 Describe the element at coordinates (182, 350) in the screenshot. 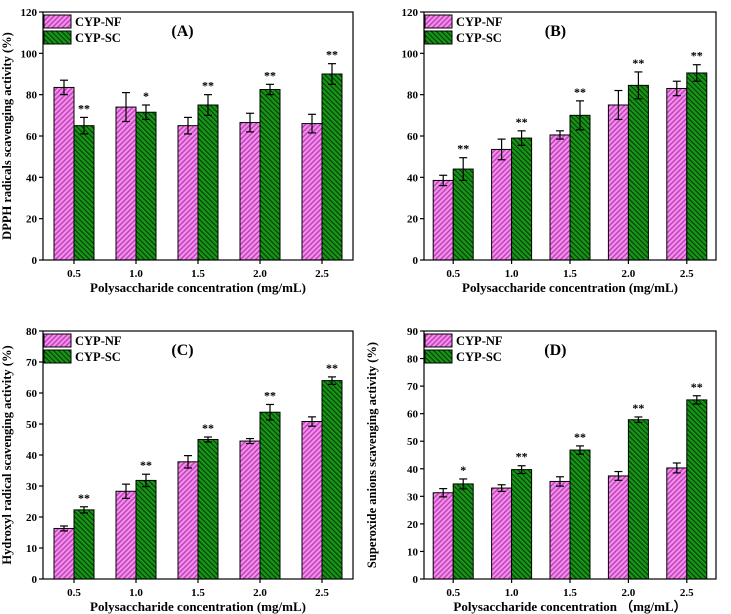

I see `panel-letter: (C)` at that location.